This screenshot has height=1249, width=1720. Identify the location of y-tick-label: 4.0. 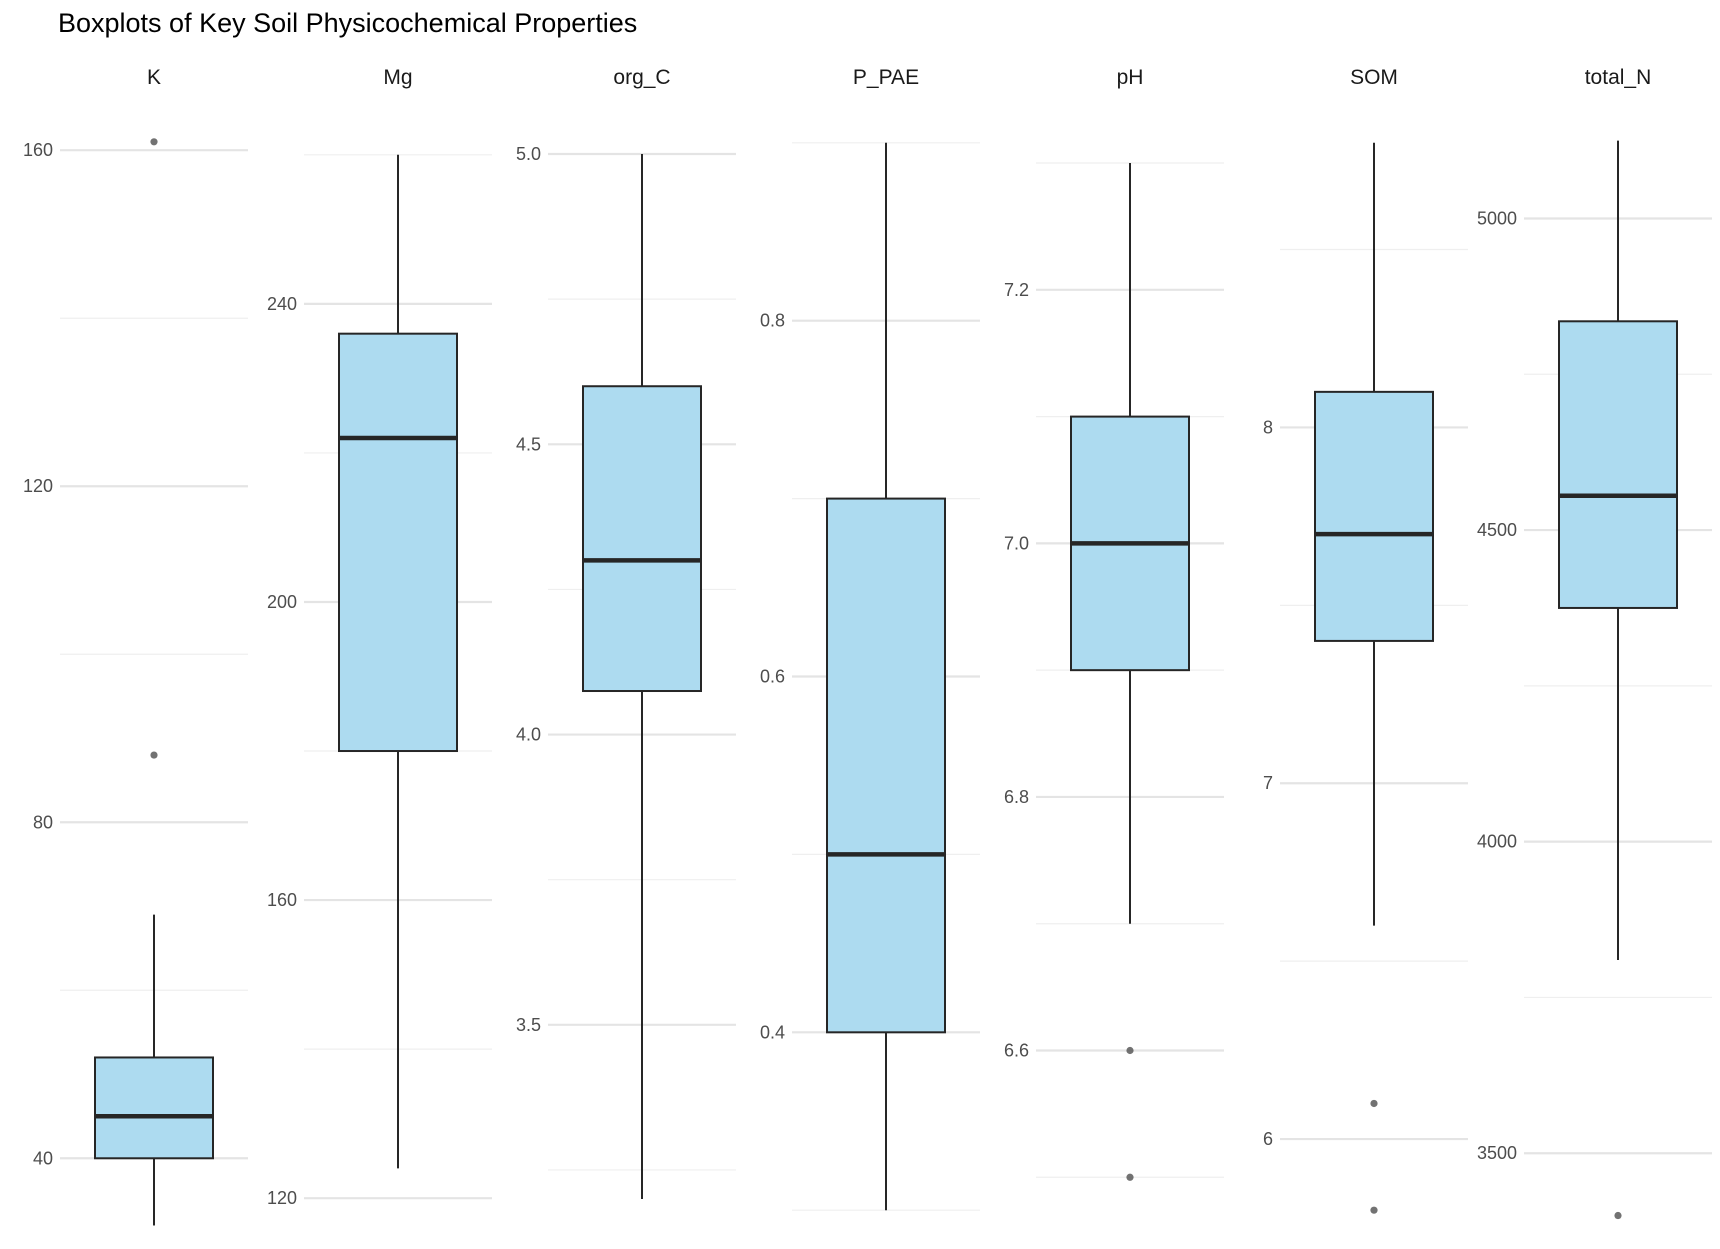
(528, 735).